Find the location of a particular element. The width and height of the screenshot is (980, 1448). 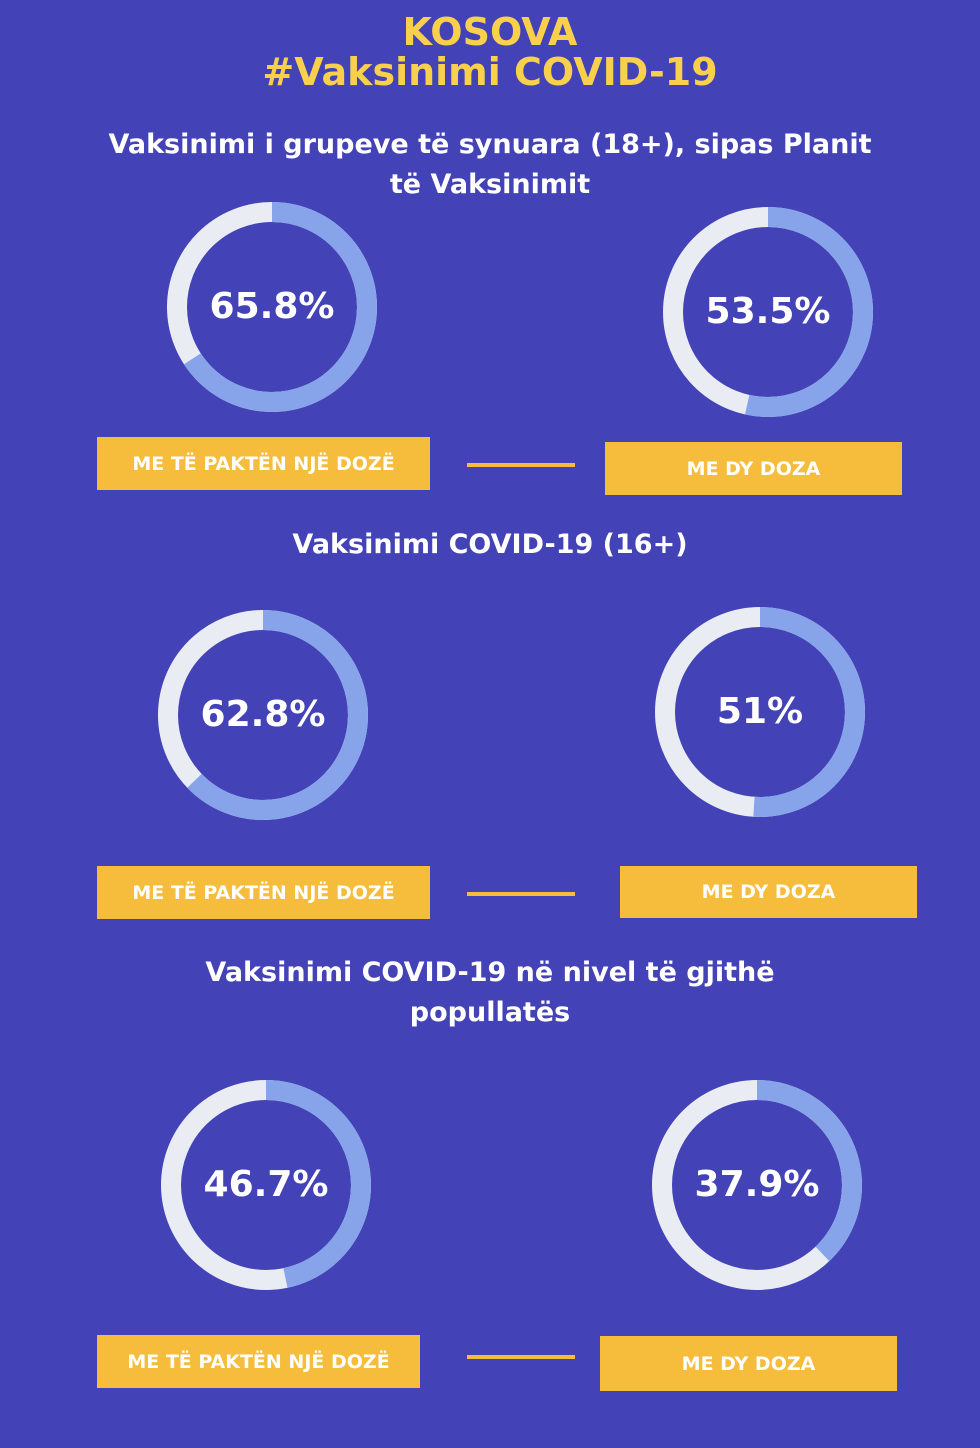

value-label: 65.8% is located at coordinates (272, 306).